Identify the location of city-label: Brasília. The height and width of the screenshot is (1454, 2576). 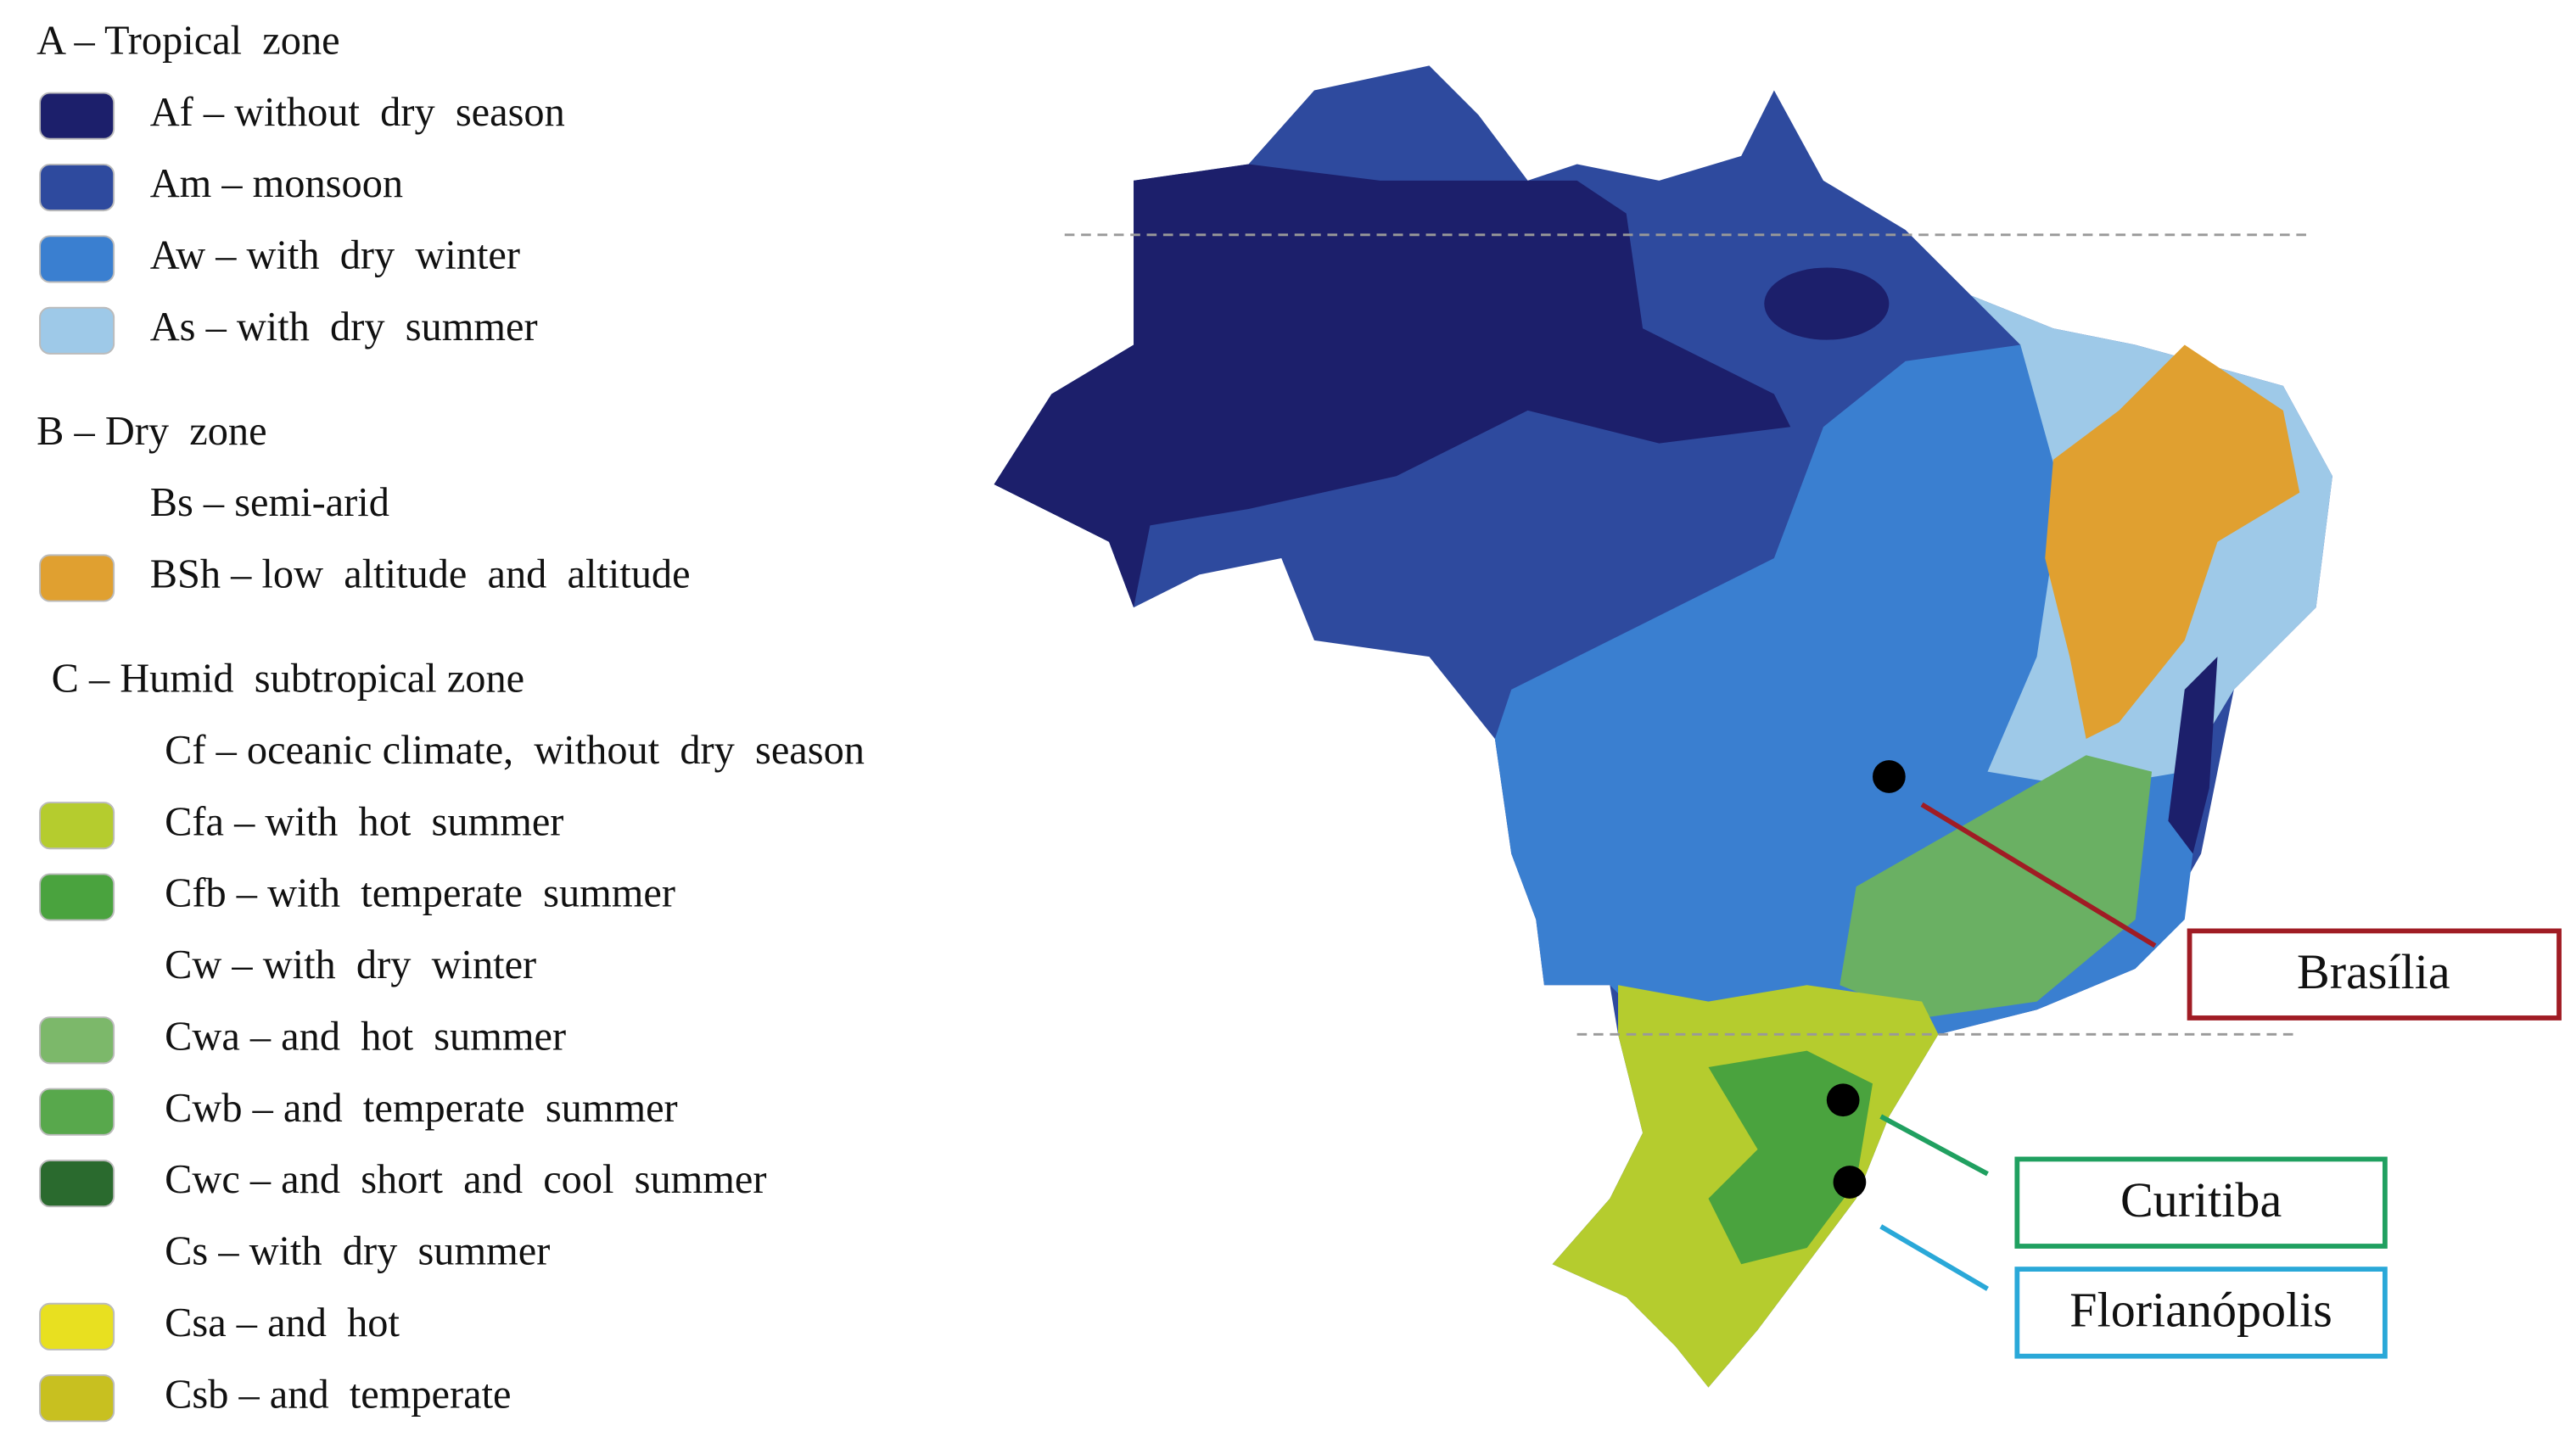
(2373, 972).